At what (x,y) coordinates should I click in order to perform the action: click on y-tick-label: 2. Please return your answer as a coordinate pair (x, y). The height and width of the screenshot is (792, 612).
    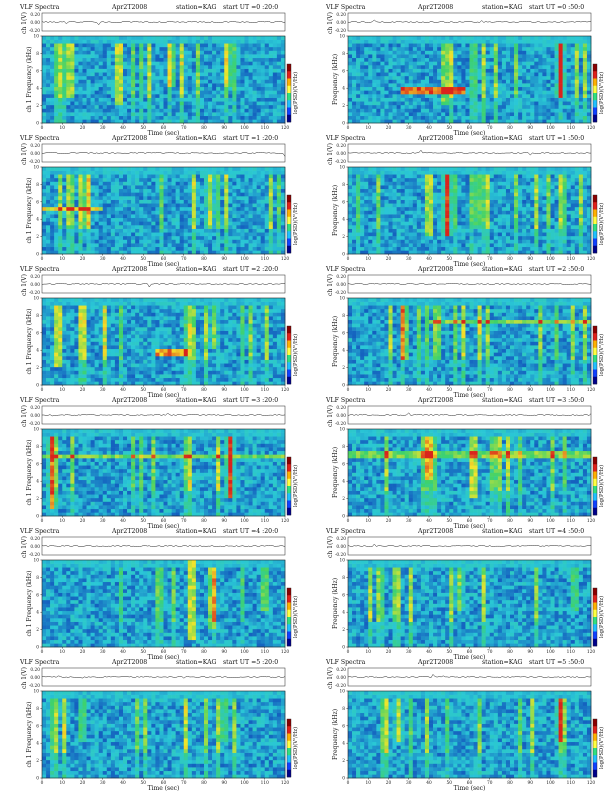
    Looking at the image, I should click on (37, 368).